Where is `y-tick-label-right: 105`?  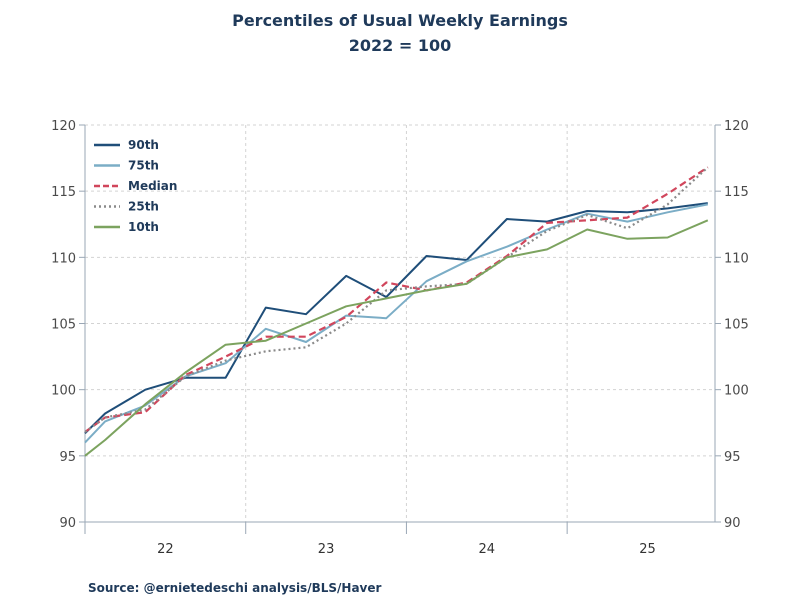 y-tick-label-right: 105 is located at coordinates (736, 325).